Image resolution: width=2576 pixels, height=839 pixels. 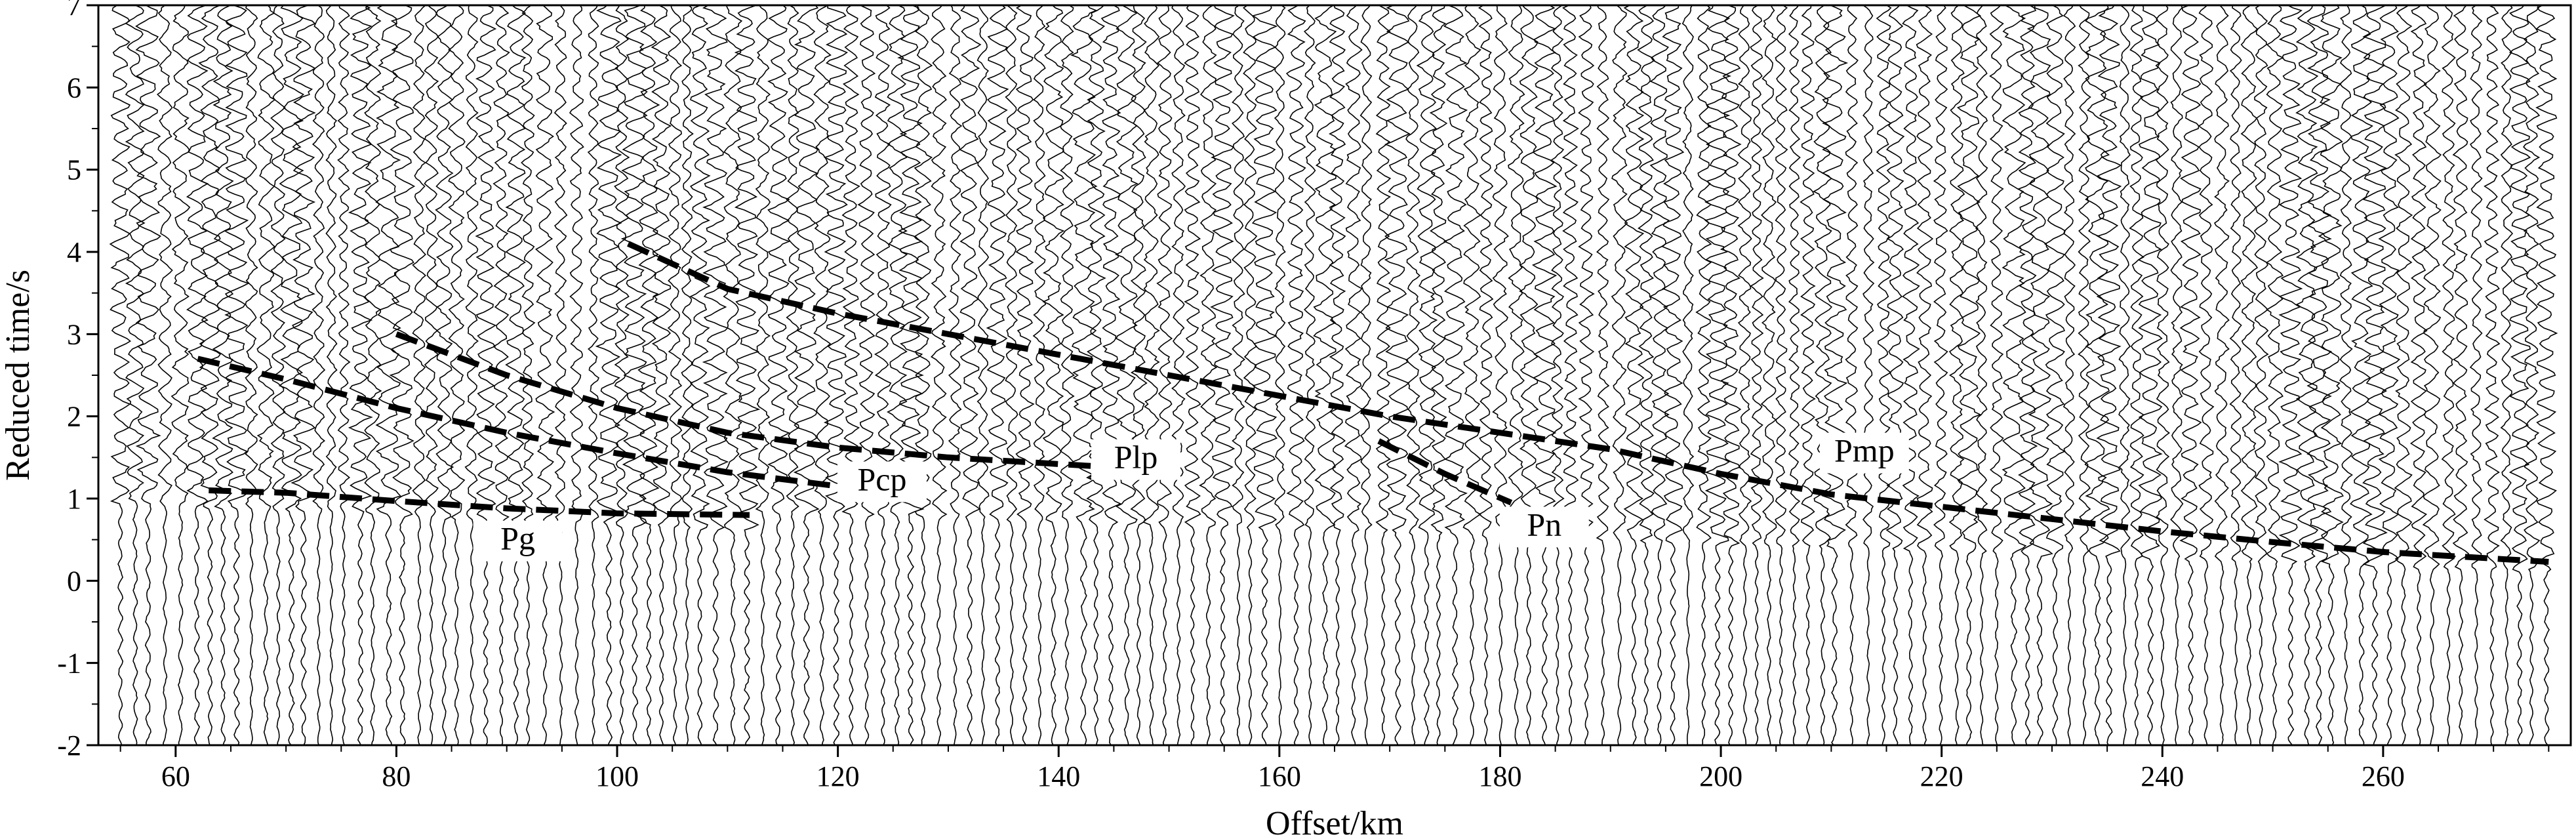 I want to click on phase-curve-plp, so click(x=754, y=400).